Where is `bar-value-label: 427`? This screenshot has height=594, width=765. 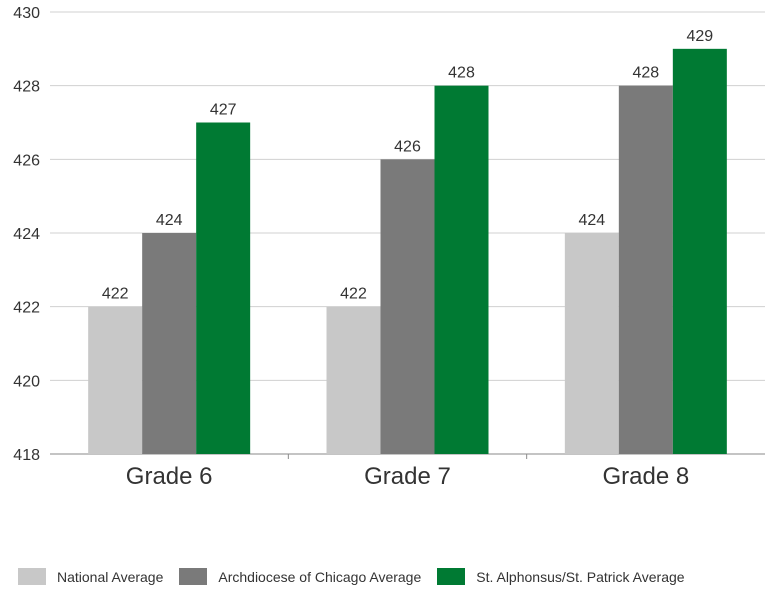 bar-value-label: 427 is located at coordinates (223, 110).